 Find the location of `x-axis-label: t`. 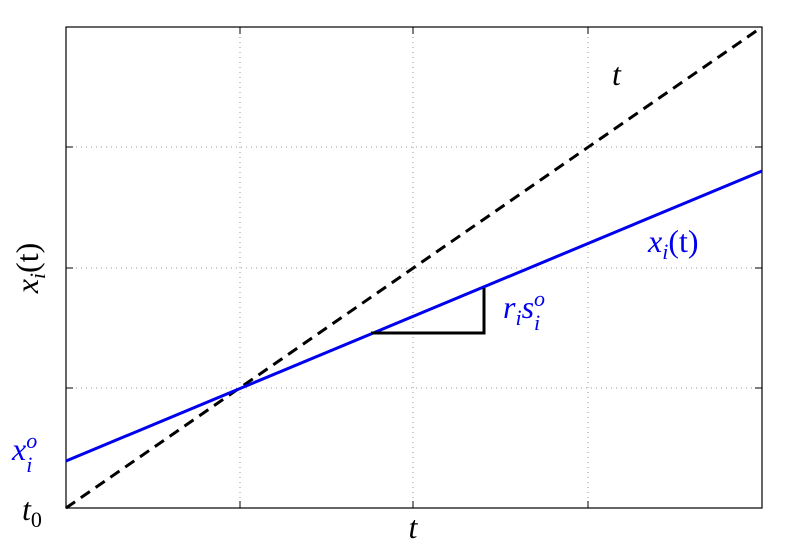

x-axis-label: t is located at coordinates (414, 524).